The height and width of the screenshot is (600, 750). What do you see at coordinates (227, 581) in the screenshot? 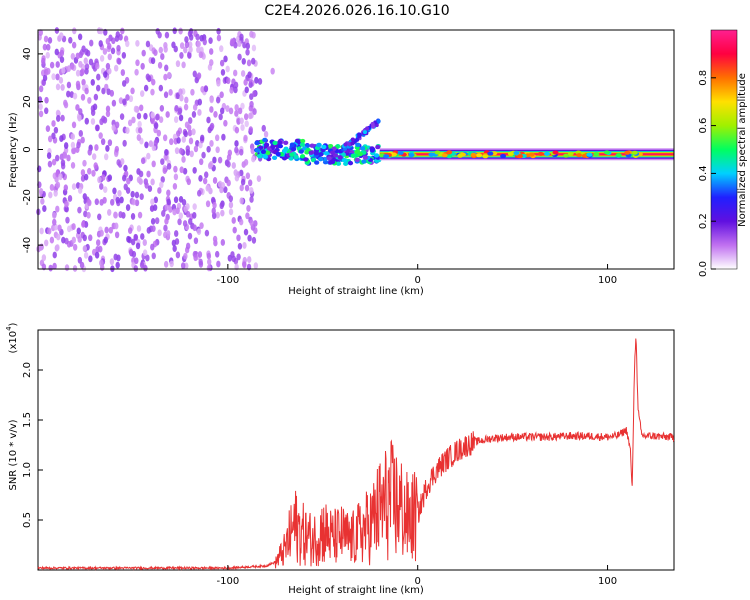
I see `snr-x-tick-label: -100` at bounding box center [227, 581].